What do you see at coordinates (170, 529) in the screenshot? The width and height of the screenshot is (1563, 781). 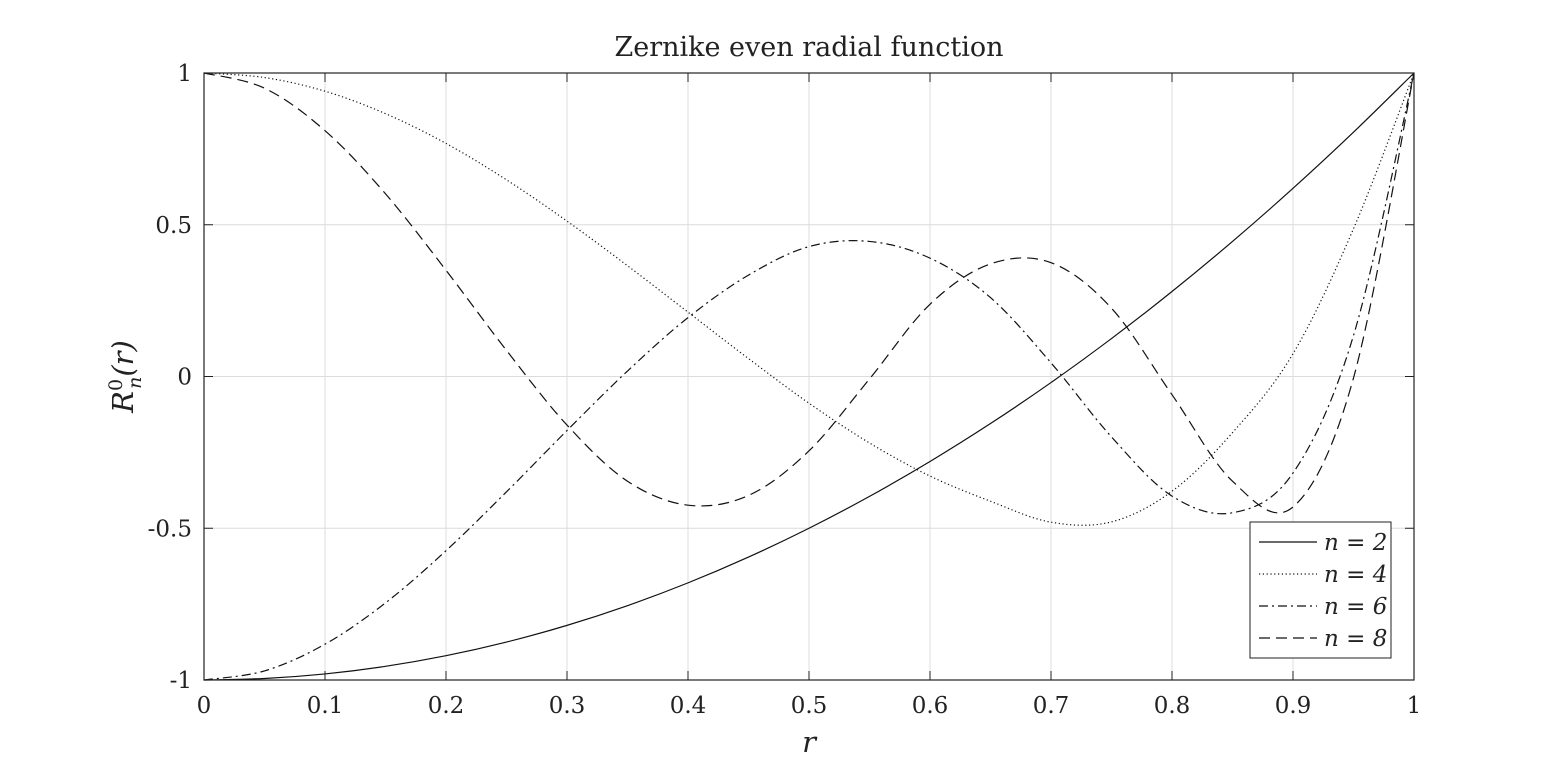 I see `y-tick-label: -0.5` at bounding box center [170, 529].